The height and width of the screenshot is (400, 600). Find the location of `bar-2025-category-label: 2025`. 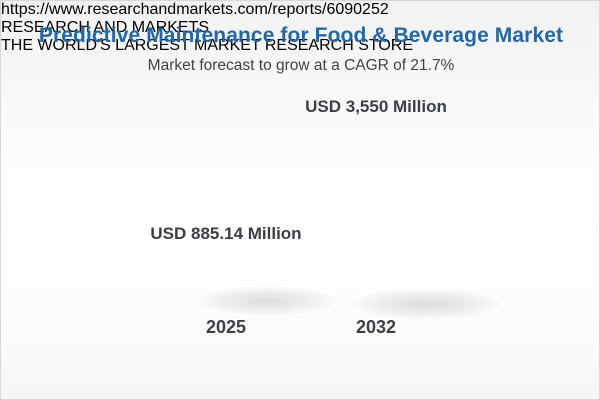

bar-2025-category-label: 2025 is located at coordinates (226, 327).